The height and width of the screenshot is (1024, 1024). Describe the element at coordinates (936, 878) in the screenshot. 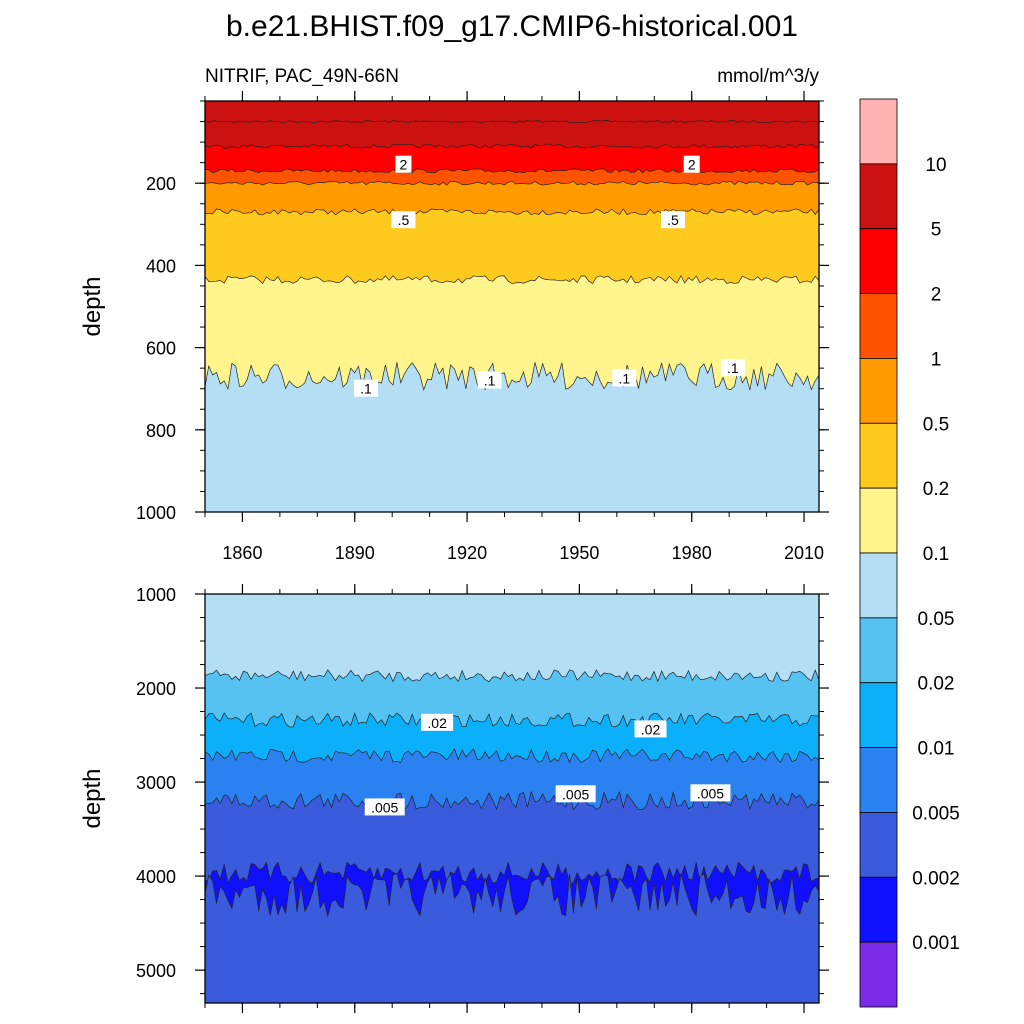

I see `colorbar-label: 0.002` at that location.